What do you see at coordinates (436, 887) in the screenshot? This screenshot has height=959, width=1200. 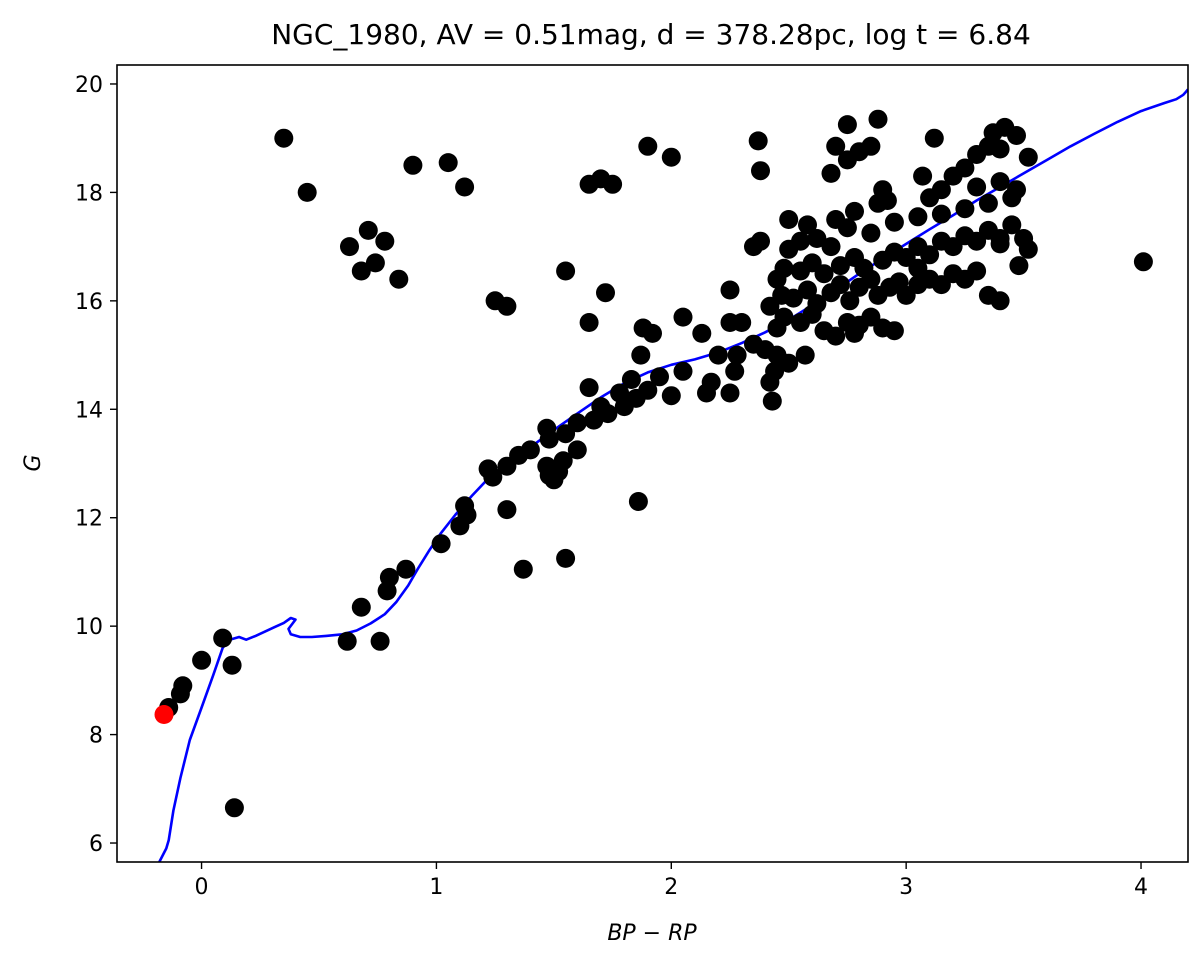 I see `x-tick-label: 1` at bounding box center [436, 887].